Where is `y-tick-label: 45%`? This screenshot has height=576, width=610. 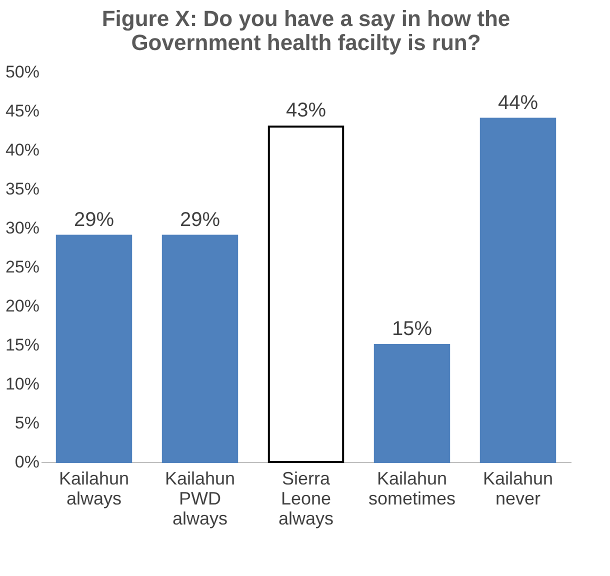 y-tick-label: 45% is located at coordinates (22, 111).